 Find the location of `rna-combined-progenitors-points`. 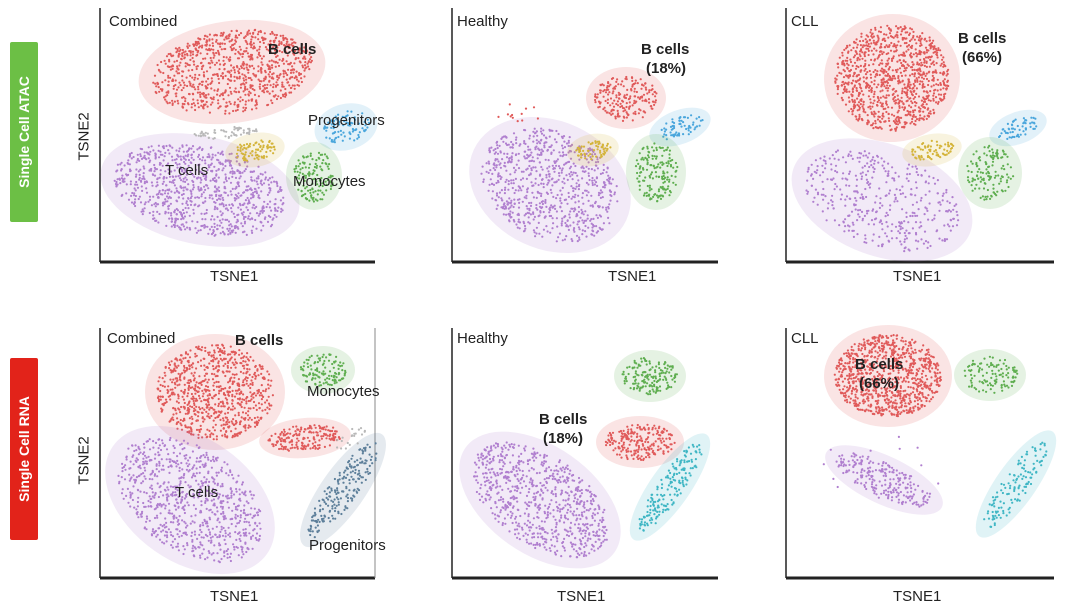

rna-combined-progenitors-points is located at coordinates (342, 490).